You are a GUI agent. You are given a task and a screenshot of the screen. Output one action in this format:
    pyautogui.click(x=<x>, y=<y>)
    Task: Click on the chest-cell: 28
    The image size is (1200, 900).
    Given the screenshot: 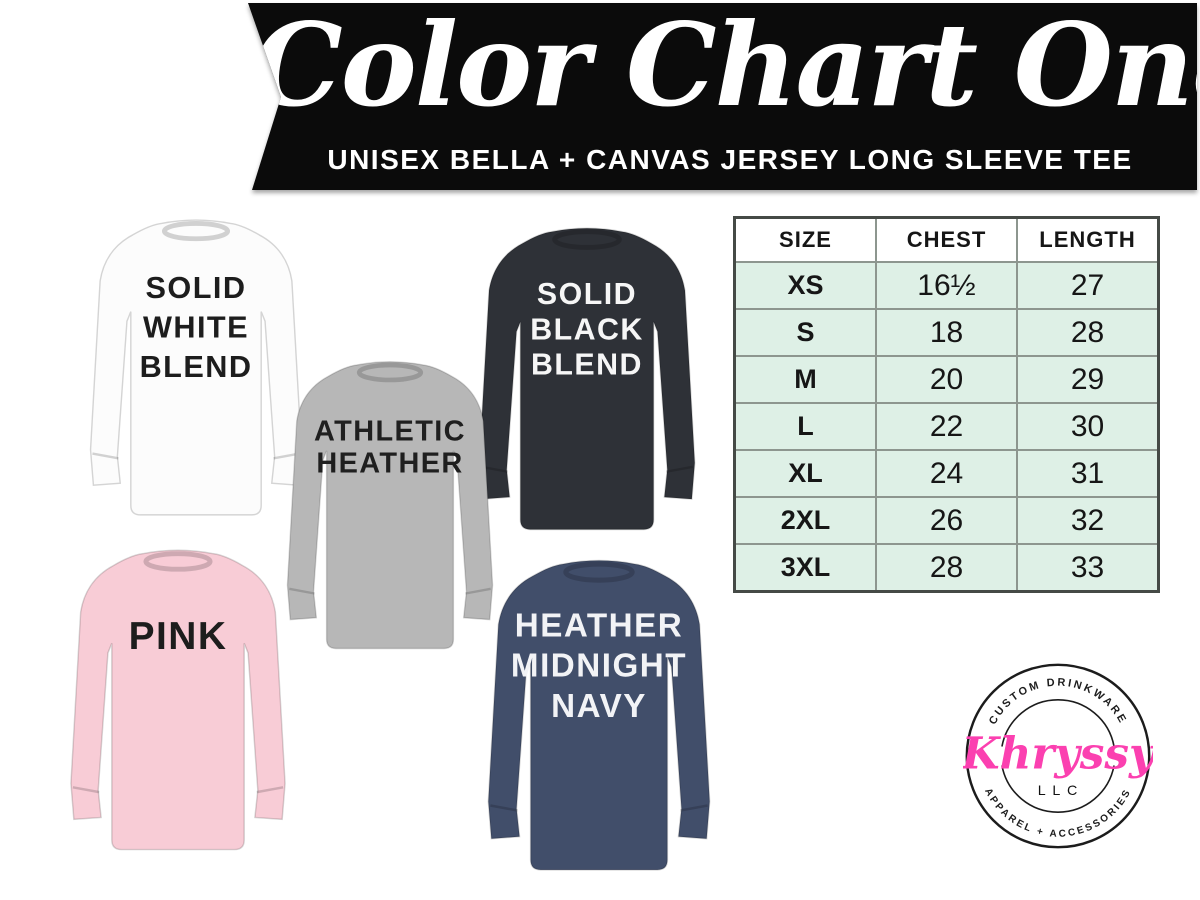 What is the action you would take?
    pyautogui.click(x=946, y=568)
    